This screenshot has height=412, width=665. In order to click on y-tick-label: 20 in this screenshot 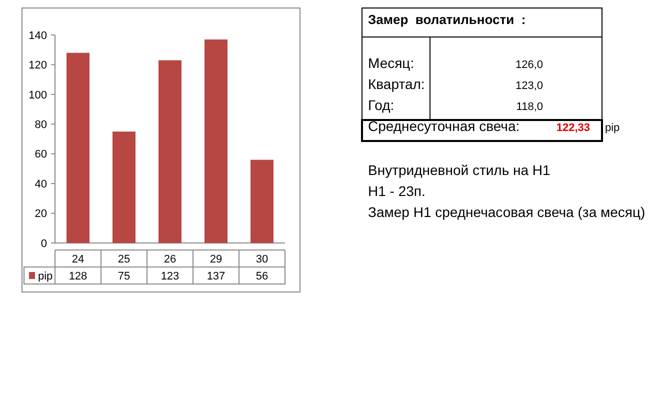, I will do `click(40, 214)`.